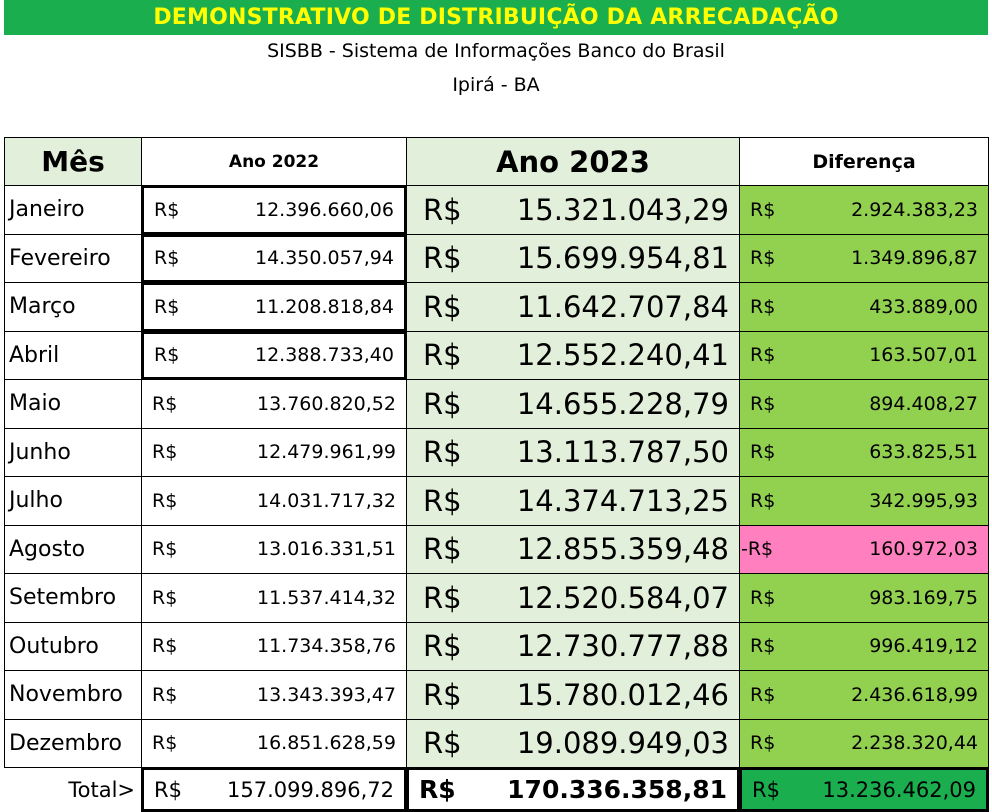 The height and width of the screenshot is (812, 992). I want to click on value-difference: R$ 894.408,27, so click(864, 404).